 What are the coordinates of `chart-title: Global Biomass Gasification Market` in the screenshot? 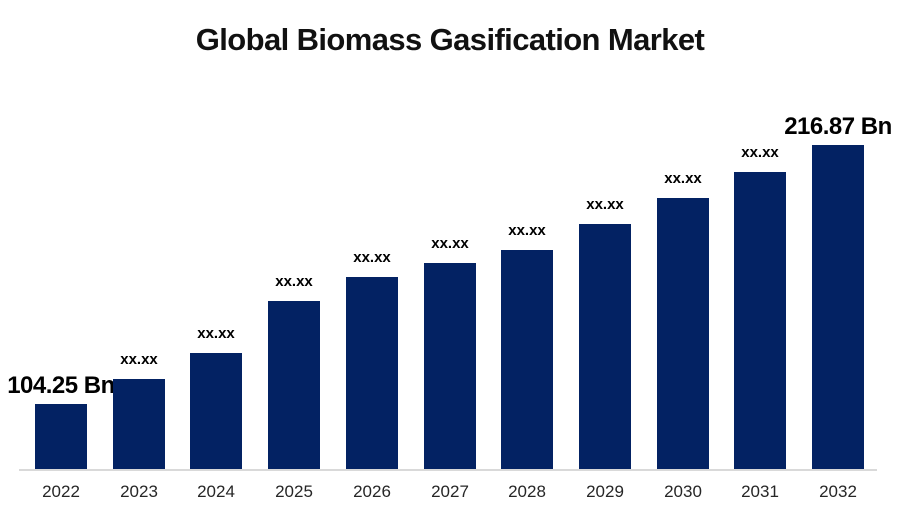 It's located at (450, 39).